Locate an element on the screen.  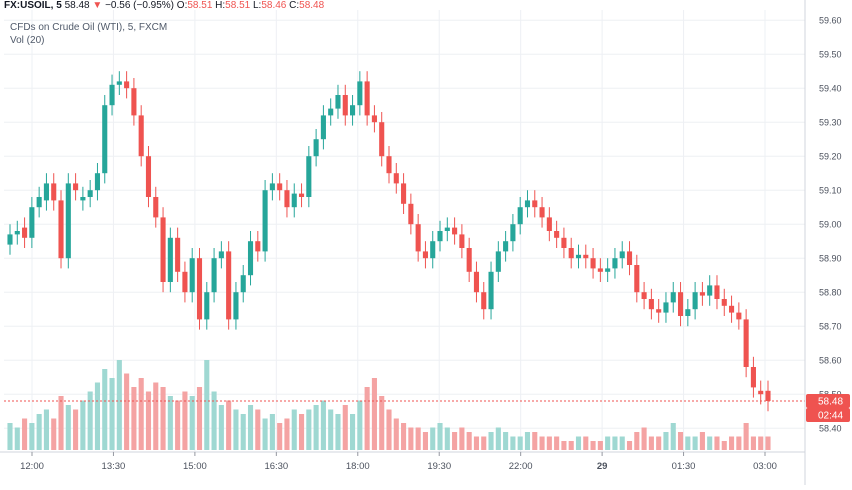
volume-indicator-label: Vol (20) is located at coordinates (27, 40).